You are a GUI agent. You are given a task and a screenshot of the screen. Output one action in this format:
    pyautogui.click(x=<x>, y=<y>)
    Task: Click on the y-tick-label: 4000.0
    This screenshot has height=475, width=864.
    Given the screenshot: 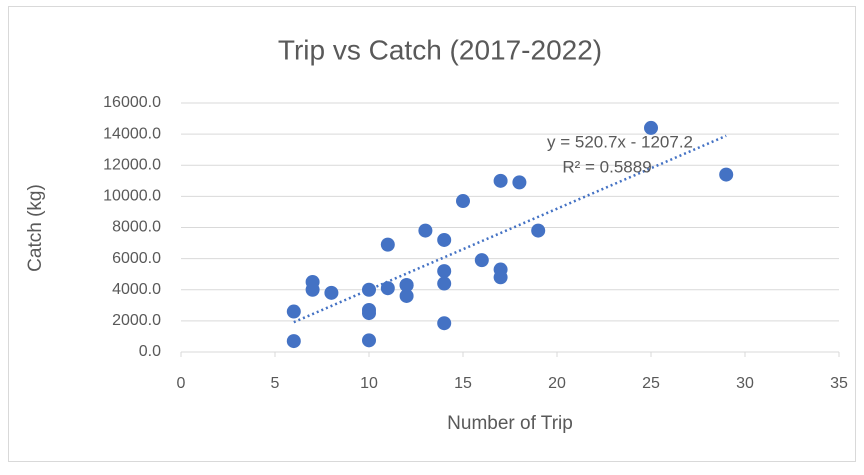 What is the action you would take?
    pyautogui.click(x=136, y=289)
    